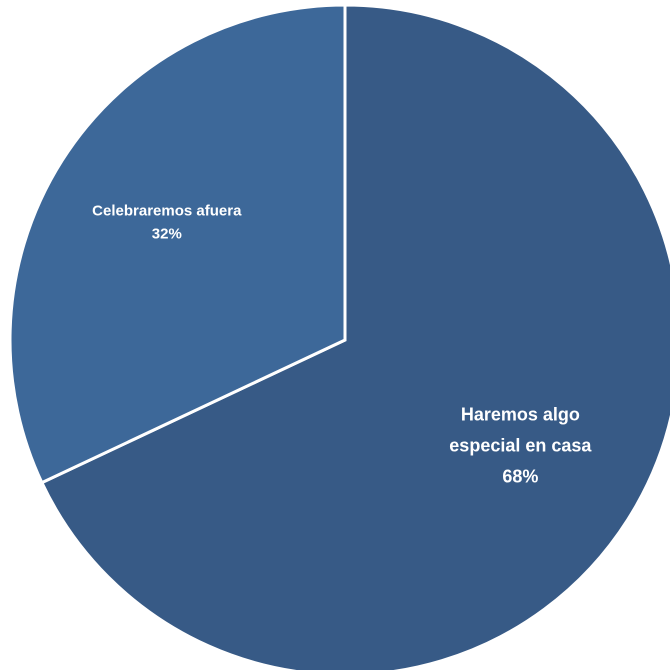 The width and height of the screenshot is (670, 670). I want to click on slice-category-label: Haremos algo, so click(520, 414).